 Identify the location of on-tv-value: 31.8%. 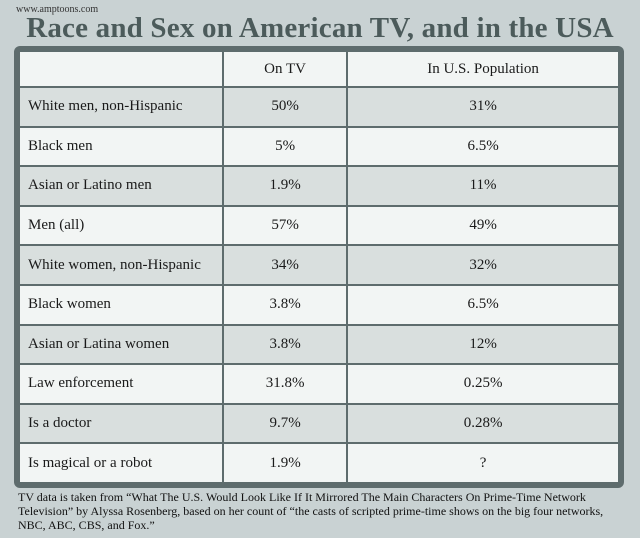
(285, 384).